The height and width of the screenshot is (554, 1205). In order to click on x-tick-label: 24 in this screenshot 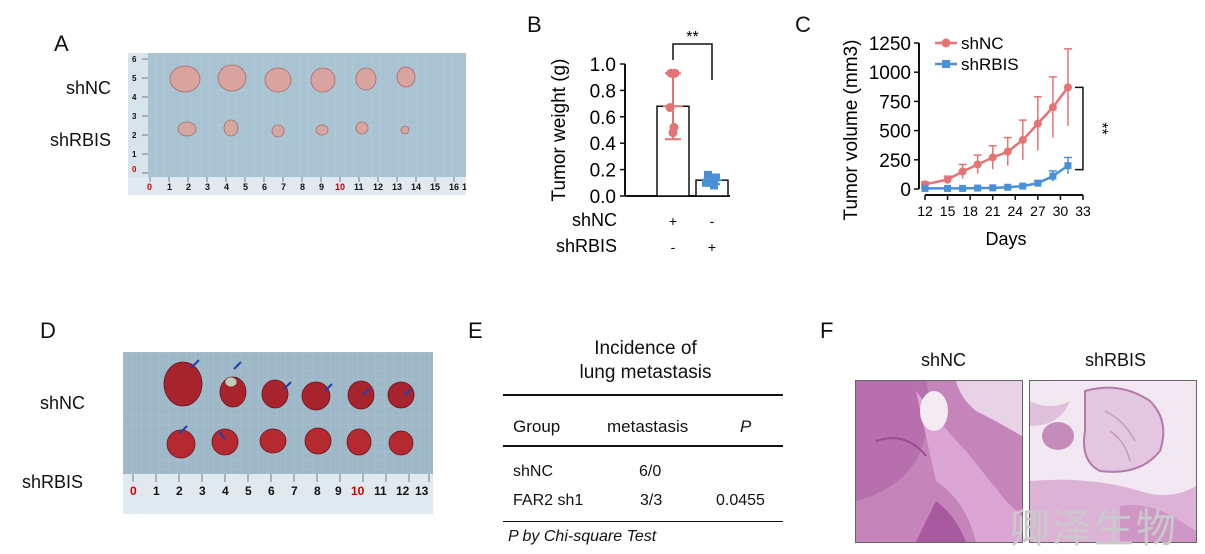, I will do `click(1015, 211)`.